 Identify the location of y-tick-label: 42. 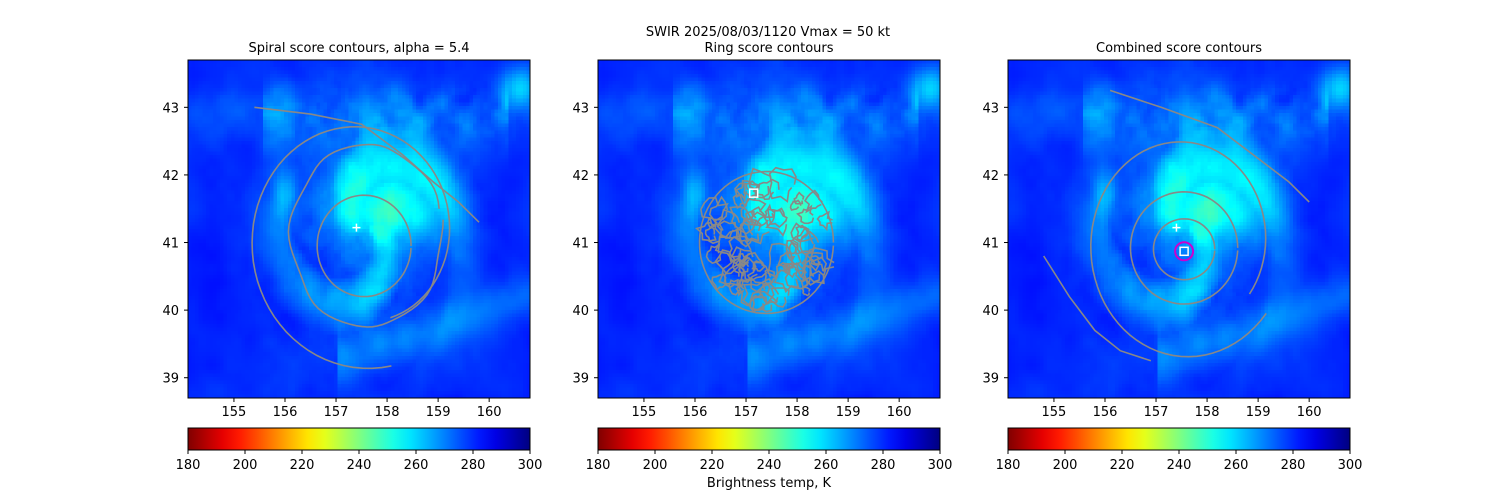
(990, 176).